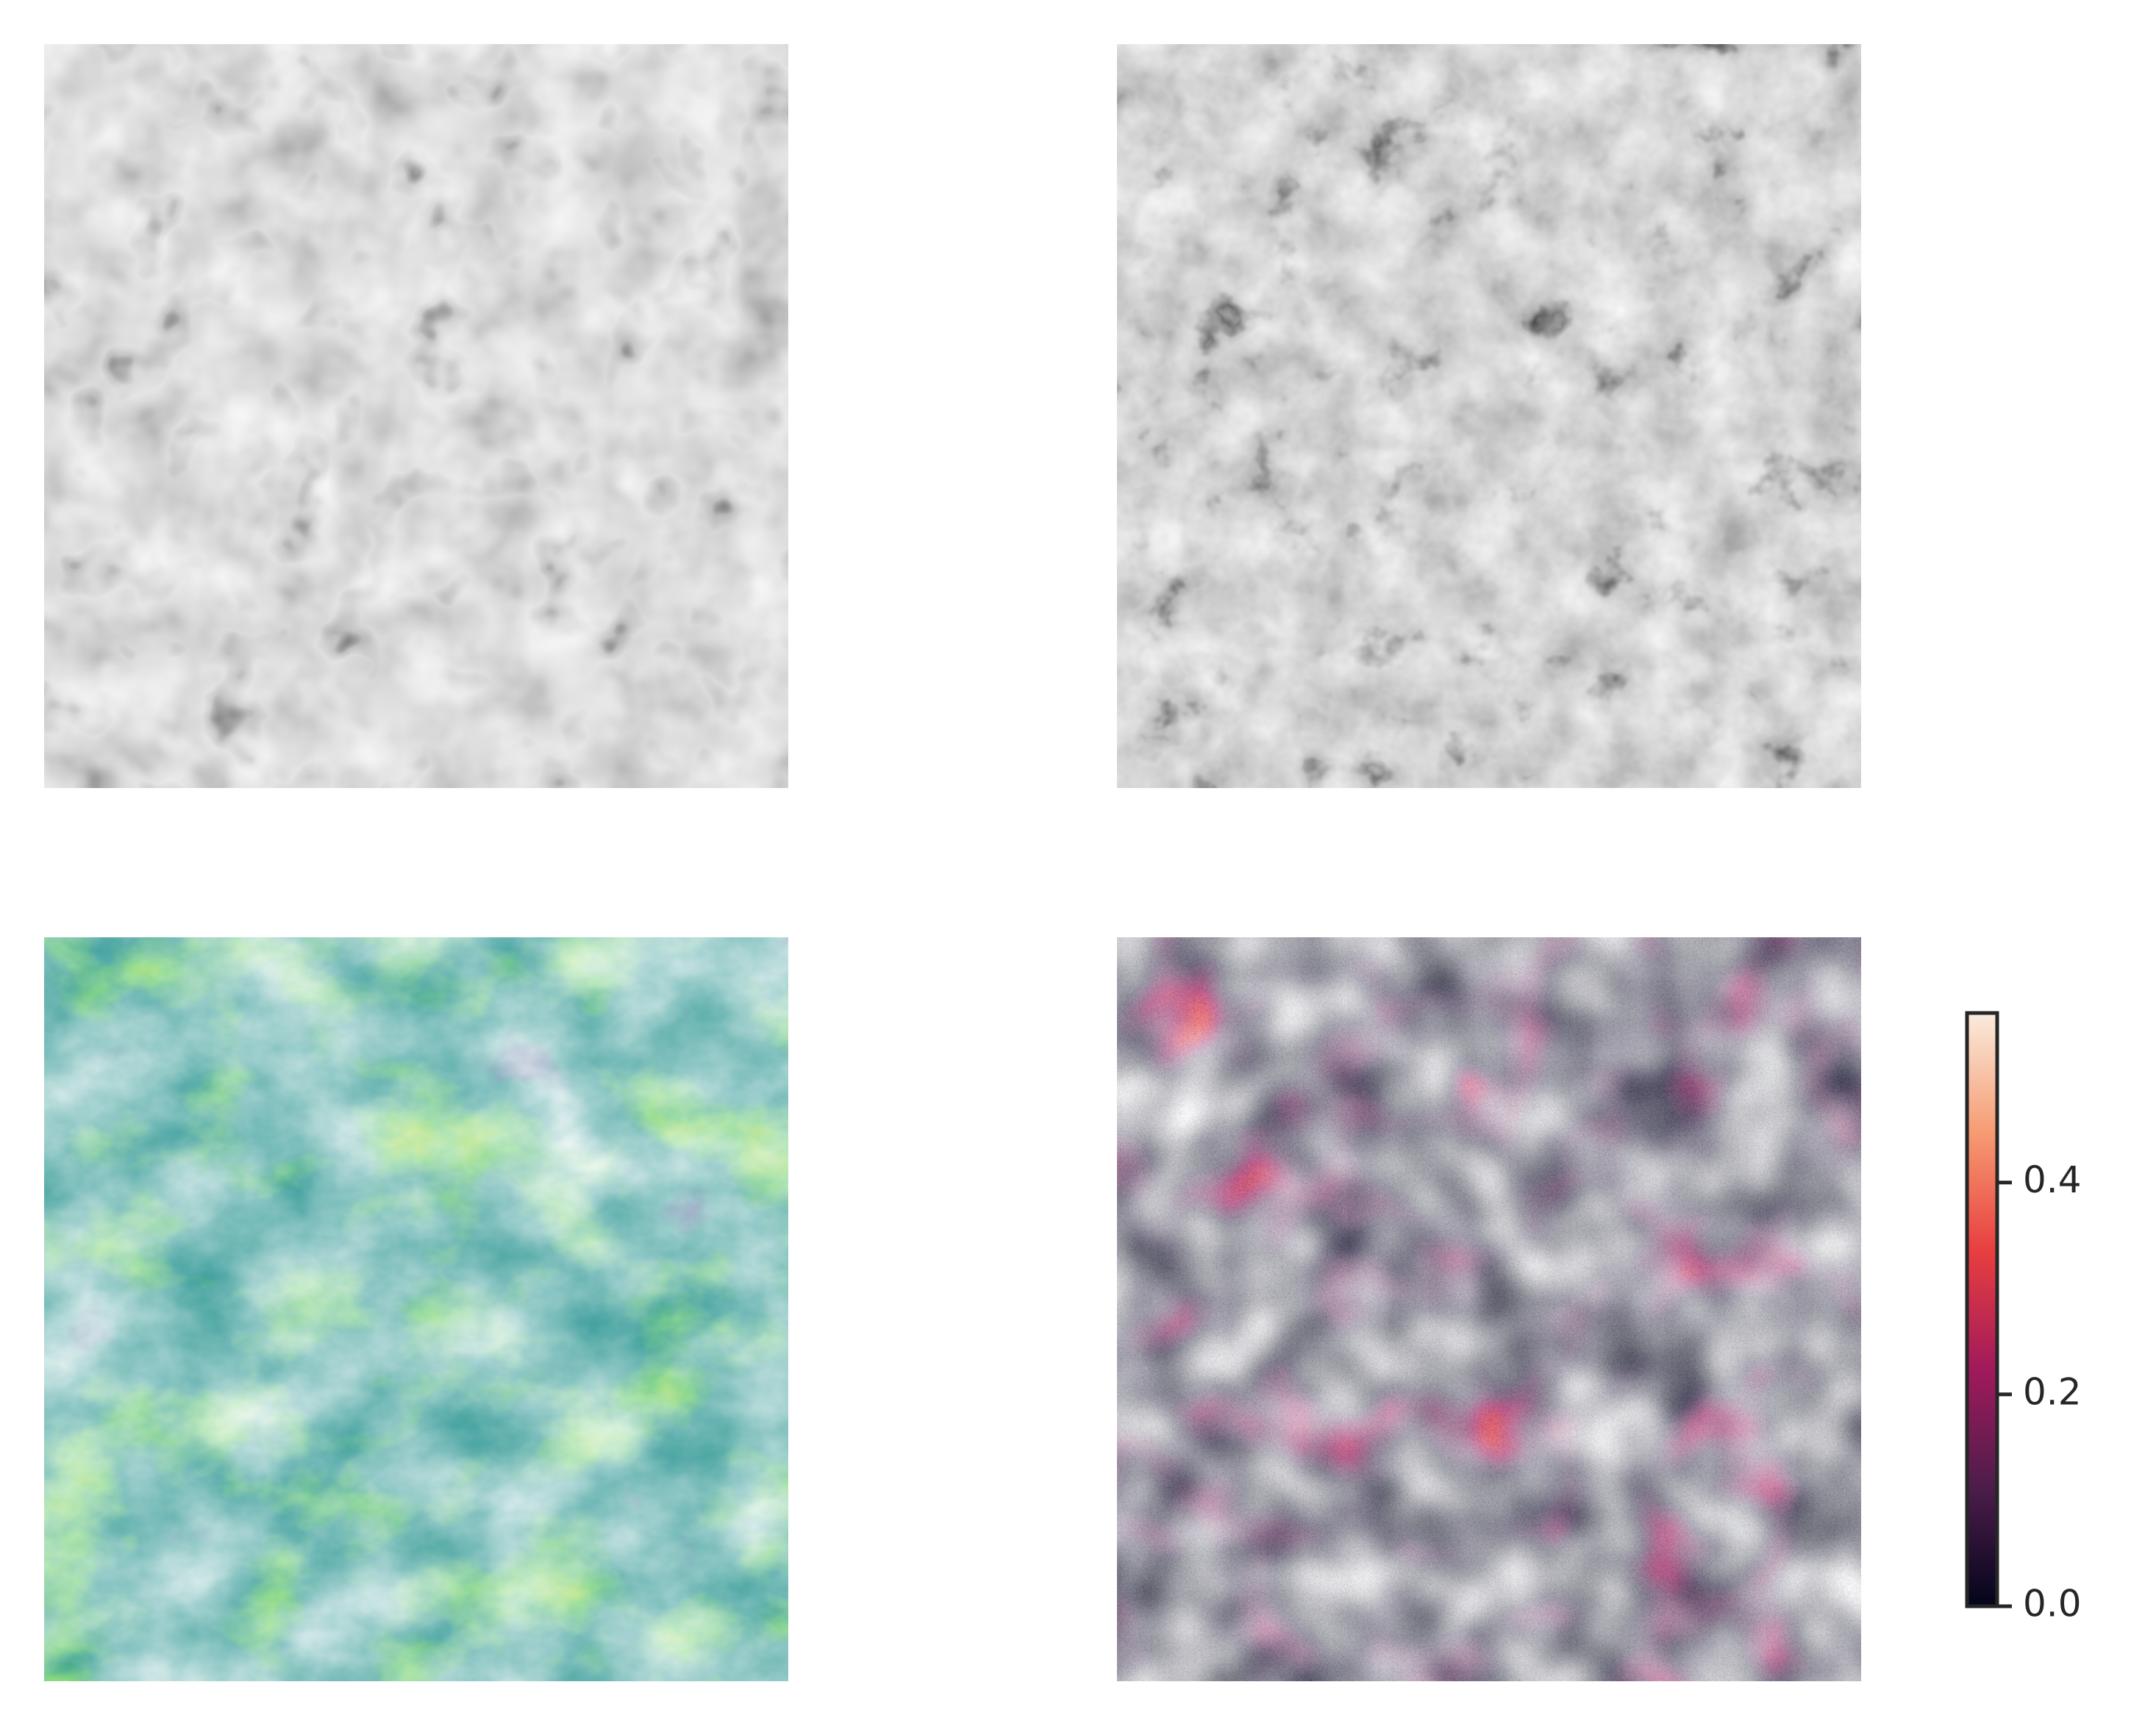 The height and width of the screenshot is (1718, 2156). I want to click on colorbar-fill, so click(1982, 1309).